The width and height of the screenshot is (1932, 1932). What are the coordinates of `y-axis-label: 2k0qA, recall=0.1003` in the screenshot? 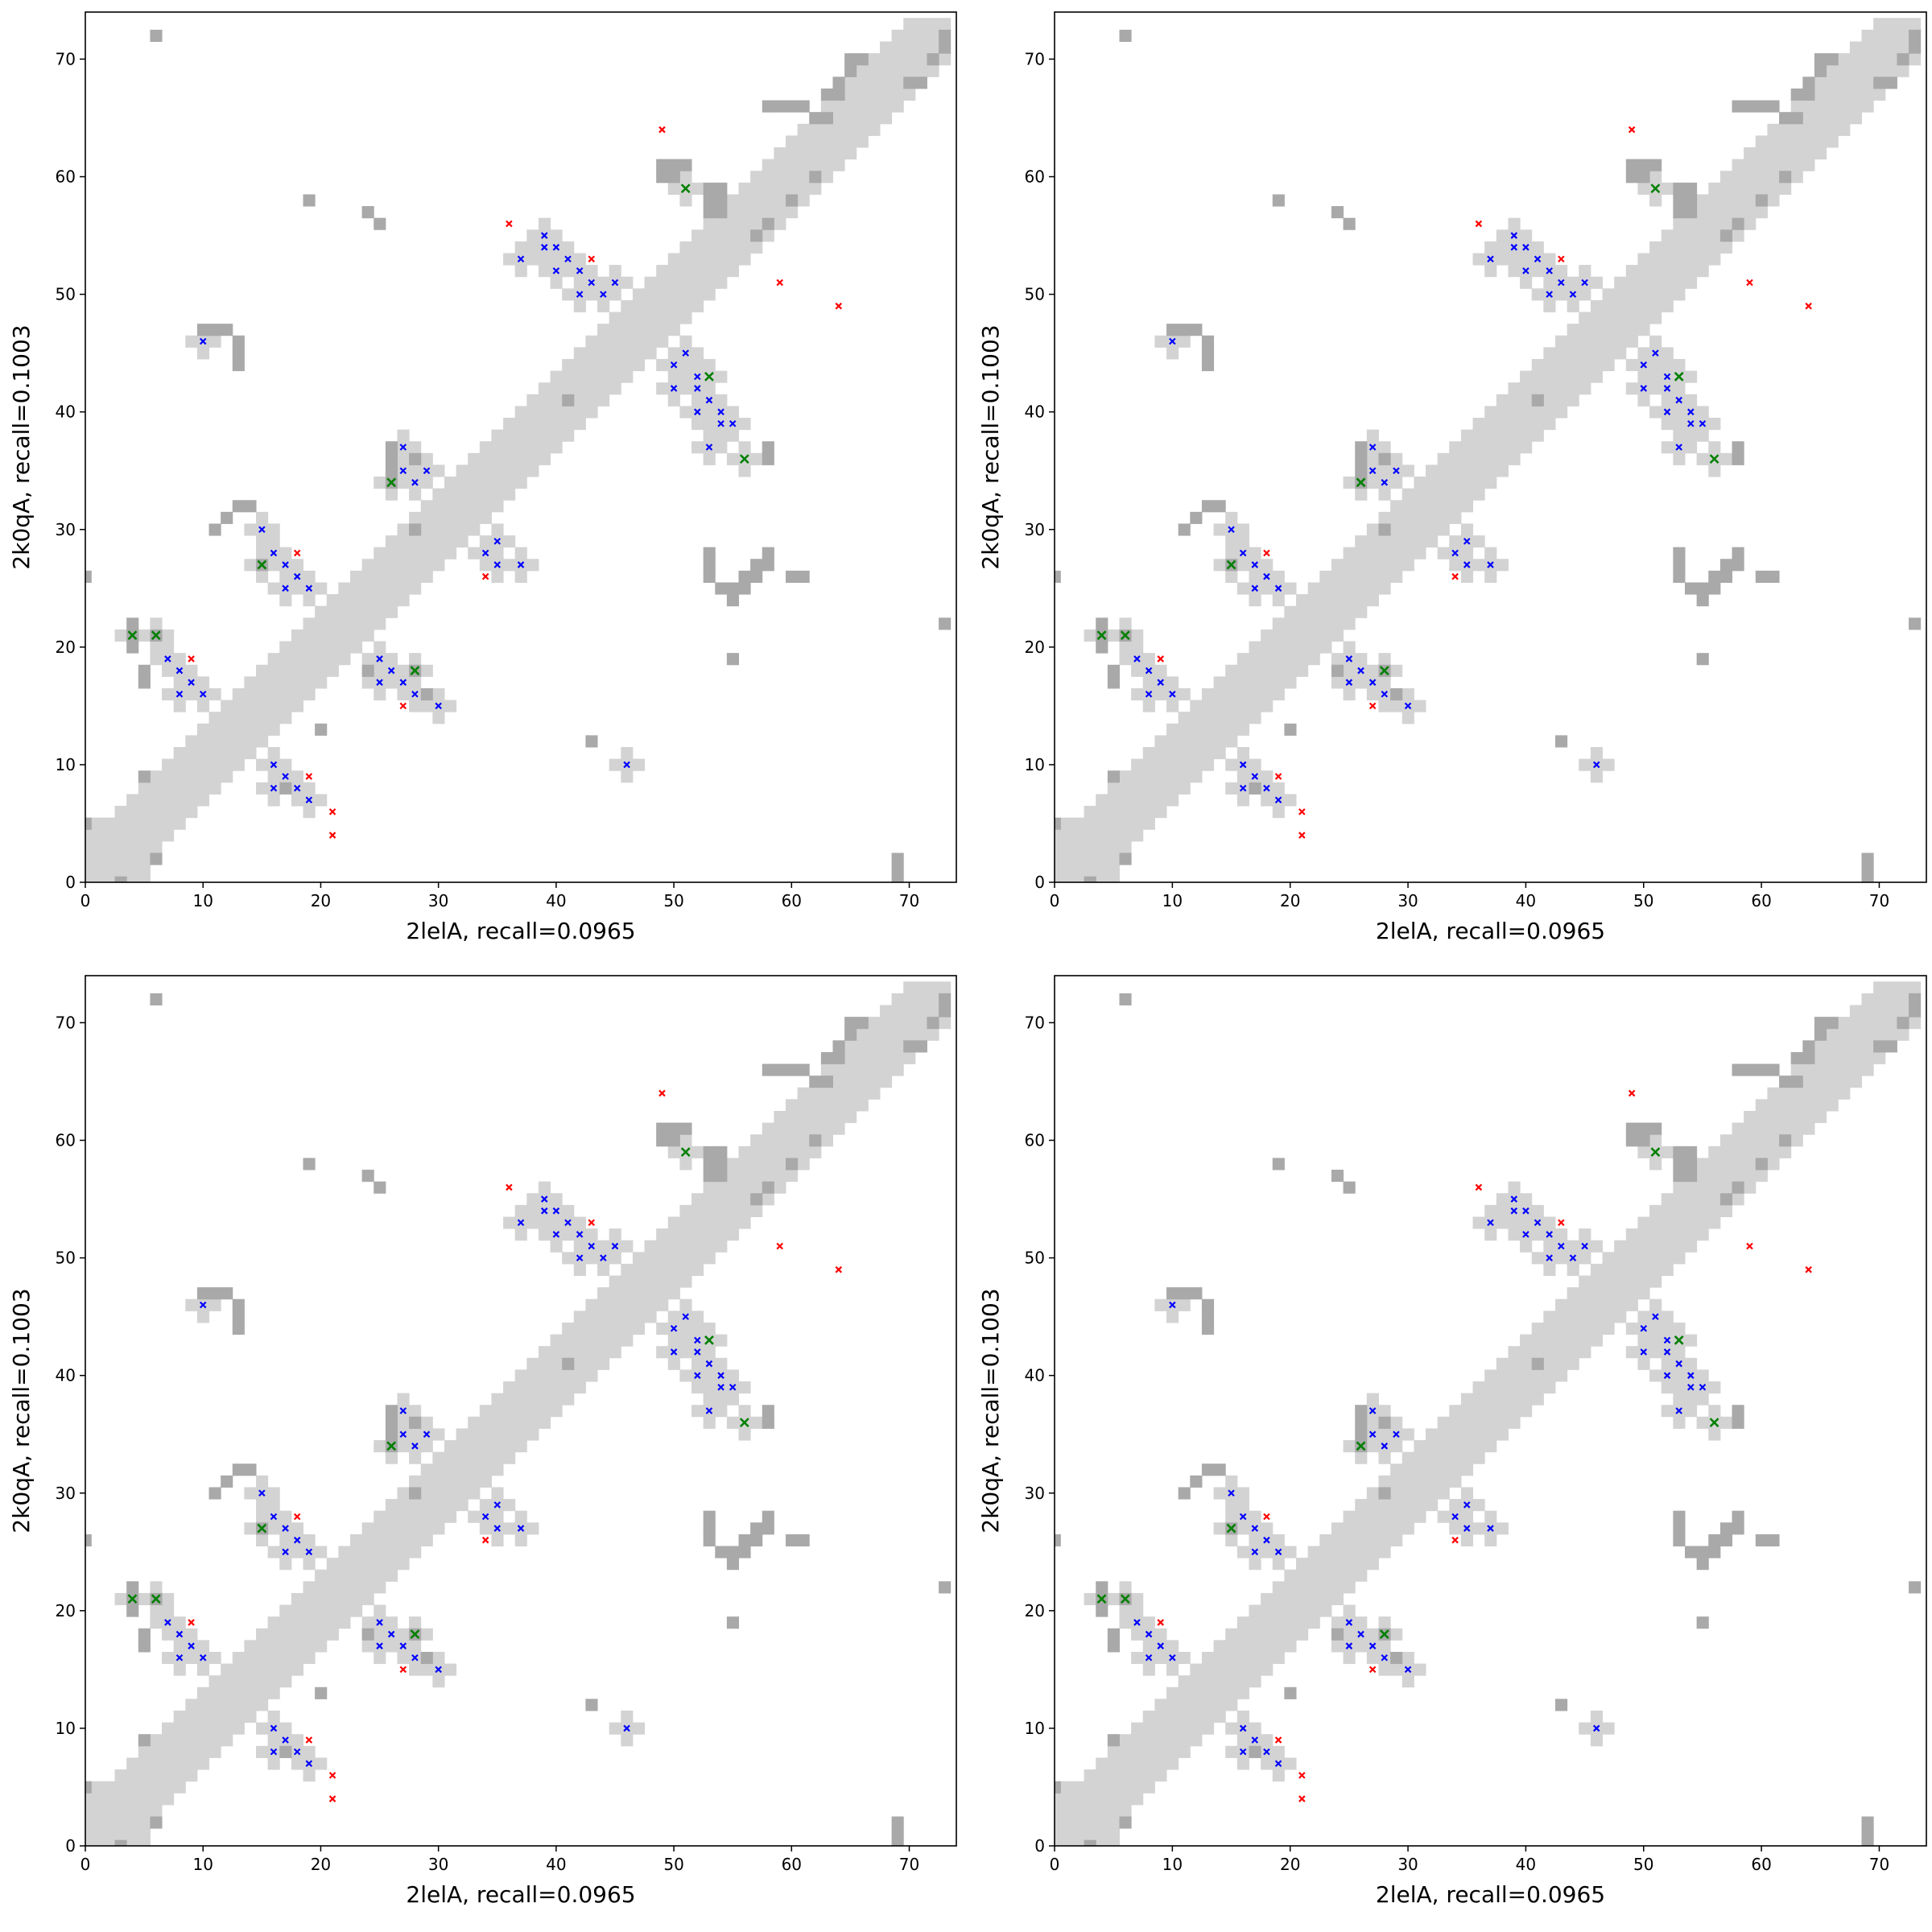 It's located at (990, 446).